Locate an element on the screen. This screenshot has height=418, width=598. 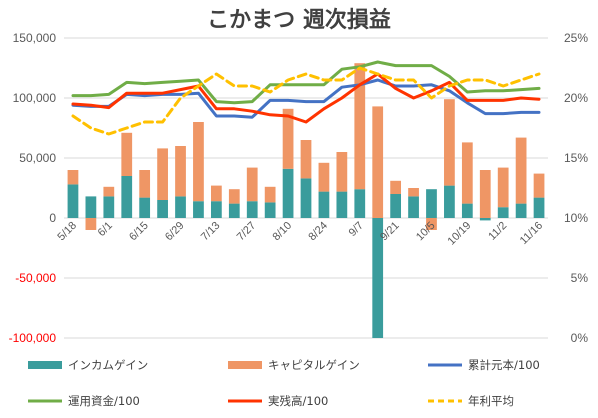
x-tick-label: 10/19 is located at coordinates (460, 234).